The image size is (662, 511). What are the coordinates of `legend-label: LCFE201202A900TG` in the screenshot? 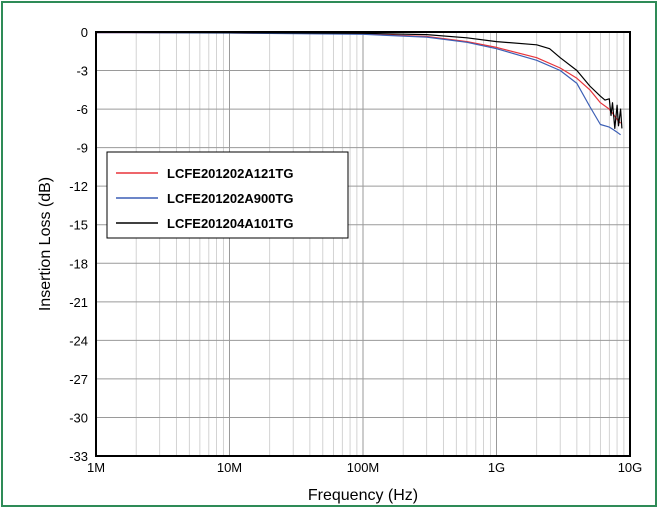 It's located at (230, 198).